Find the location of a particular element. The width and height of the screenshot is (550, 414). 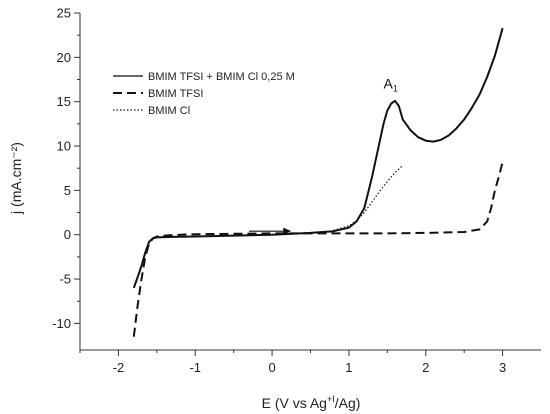

annotations: A1 is located at coordinates (323, 155).